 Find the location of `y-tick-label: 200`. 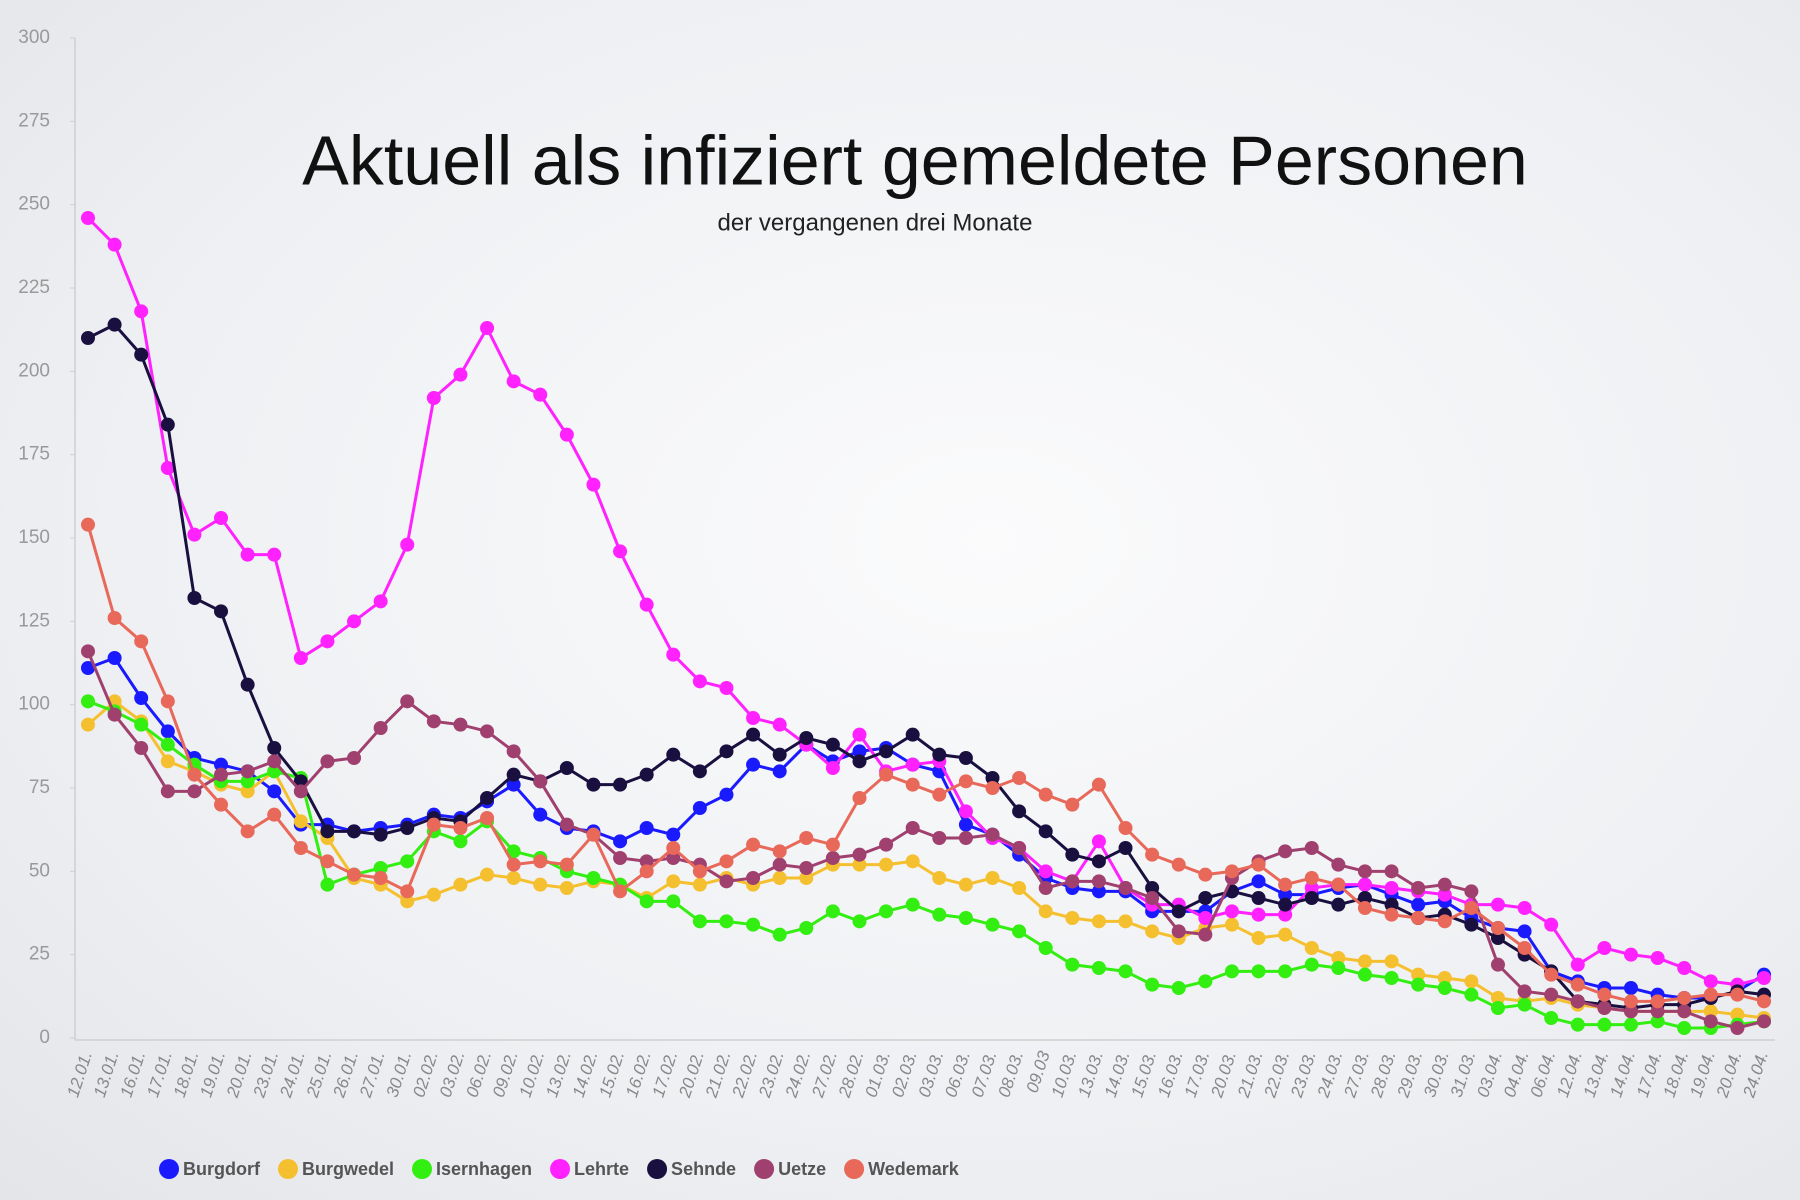

y-tick-label: 200 is located at coordinates (34, 370).